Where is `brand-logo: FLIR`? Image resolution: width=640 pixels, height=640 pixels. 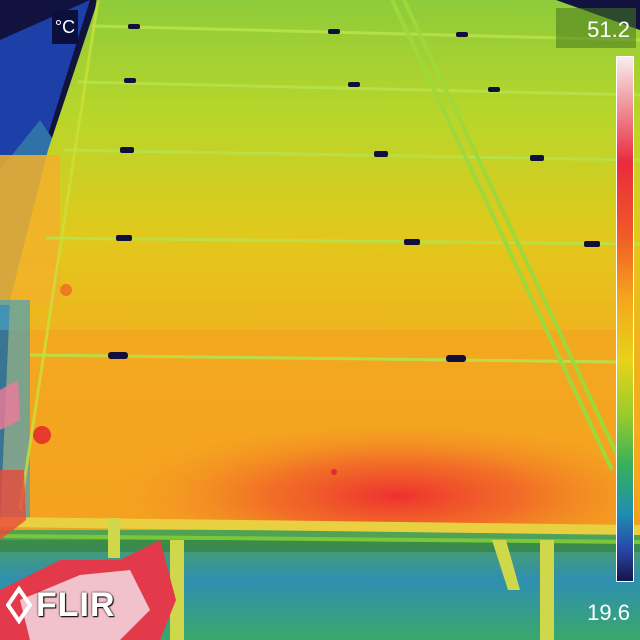
brand-logo: FLIR is located at coordinates (61, 605).